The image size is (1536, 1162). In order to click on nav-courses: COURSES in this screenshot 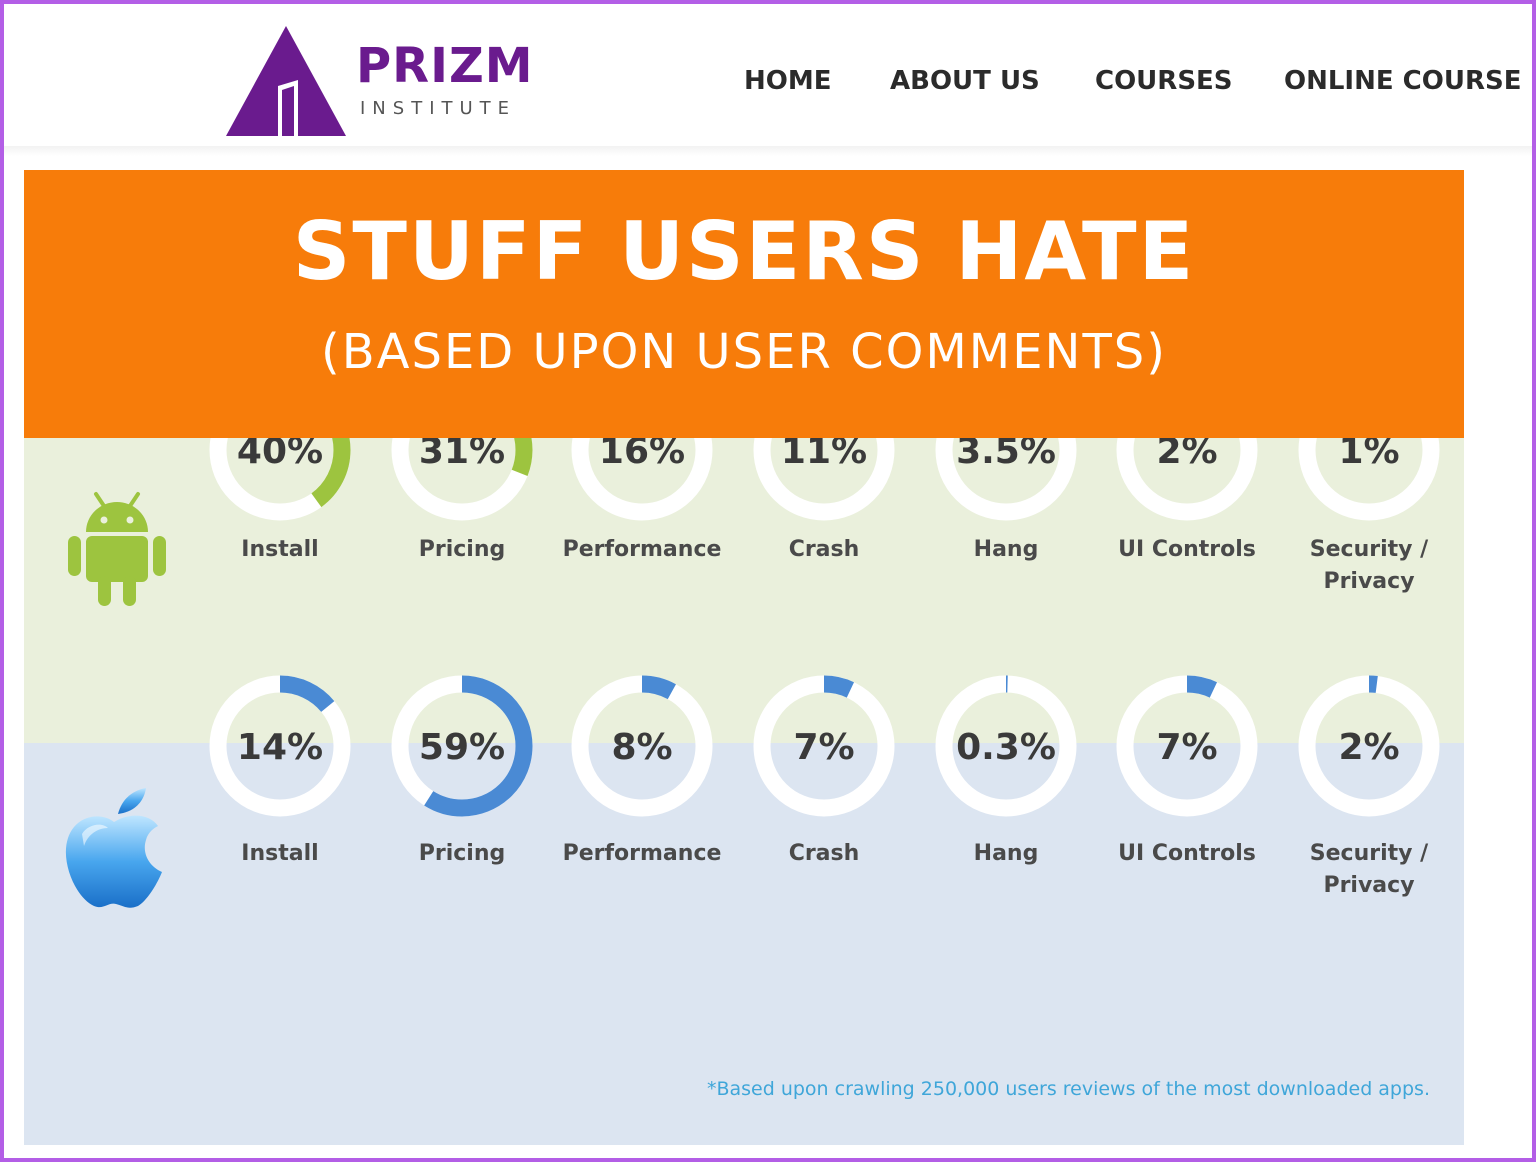, I will do `click(1164, 81)`.